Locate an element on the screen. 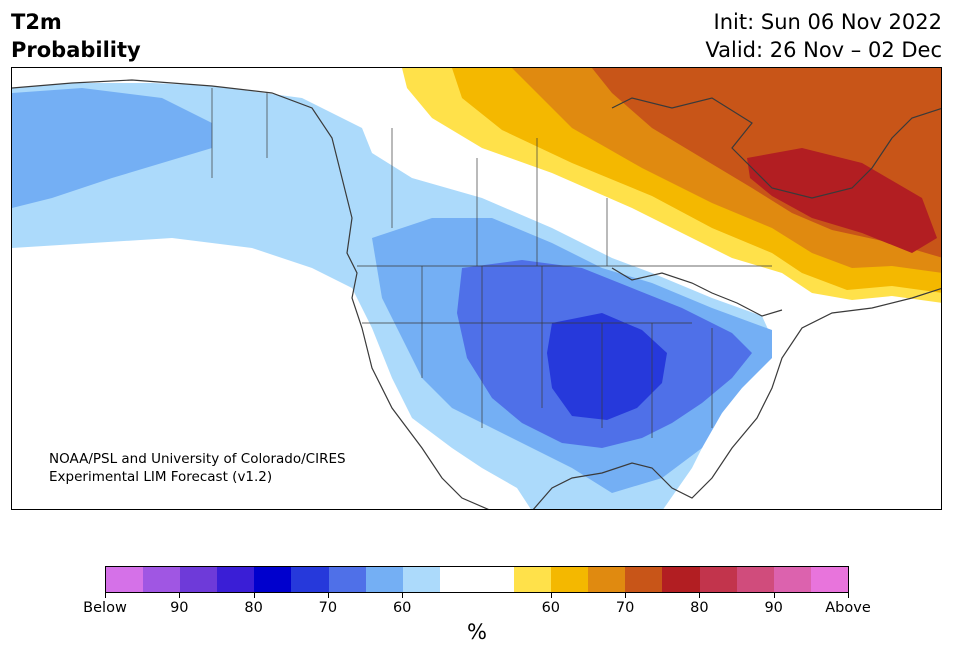 This screenshot has height=659, width=953. below-90-region is located at coordinates (607, 366).